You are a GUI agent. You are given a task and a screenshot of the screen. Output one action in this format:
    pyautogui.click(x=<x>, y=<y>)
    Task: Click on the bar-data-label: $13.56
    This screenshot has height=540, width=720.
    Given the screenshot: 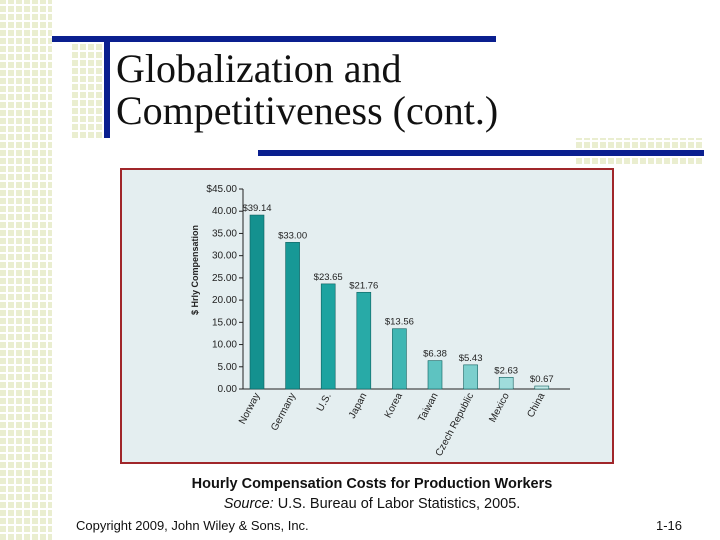 What is the action you would take?
    pyautogui.click(x=399, y=322)
    